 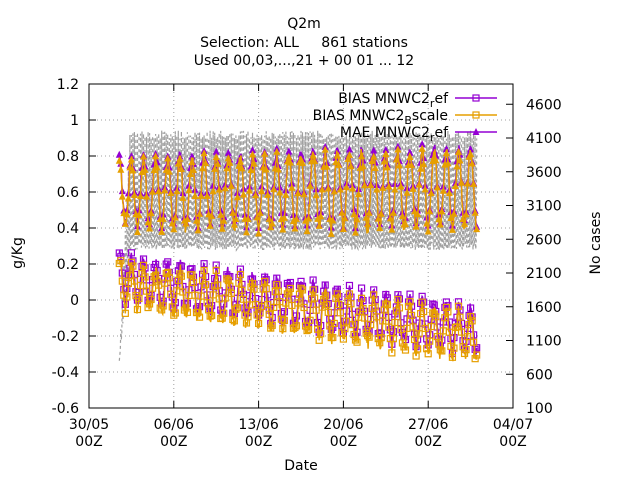 What do you see at coordinates (544, 105) in the screenshot?
I see `y2-tick-label: 4600` at bounding box center [544, 105].